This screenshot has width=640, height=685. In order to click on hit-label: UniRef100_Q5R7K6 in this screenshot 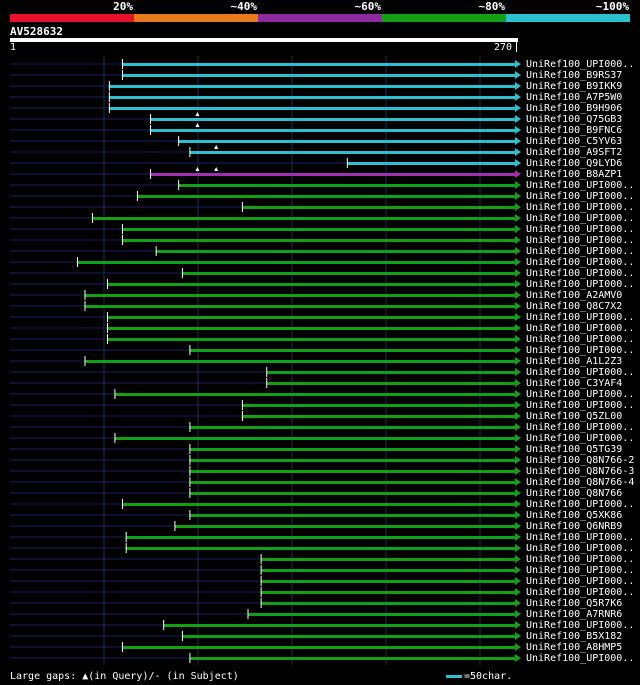, I will do `click(574, 603)`.